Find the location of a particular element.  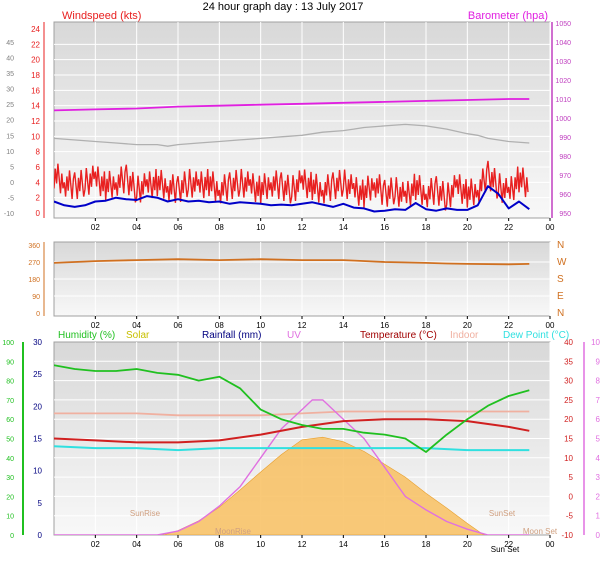

weather-x-tick-label: 20 is located at coordinates (467, 544).